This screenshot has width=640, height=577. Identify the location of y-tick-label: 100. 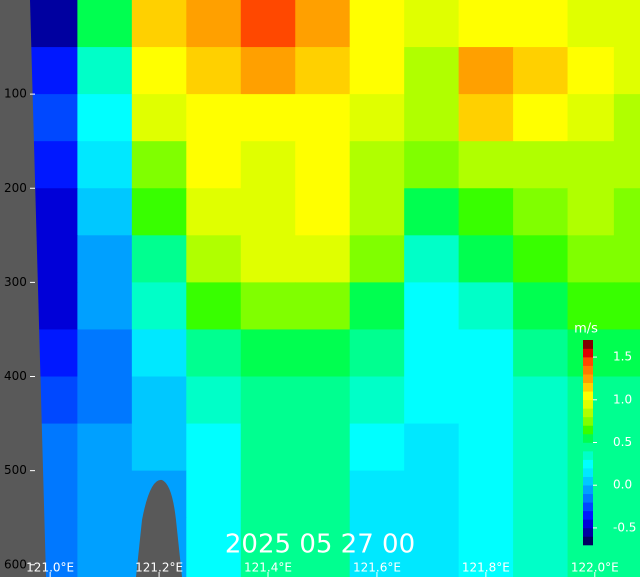
(15, 94).